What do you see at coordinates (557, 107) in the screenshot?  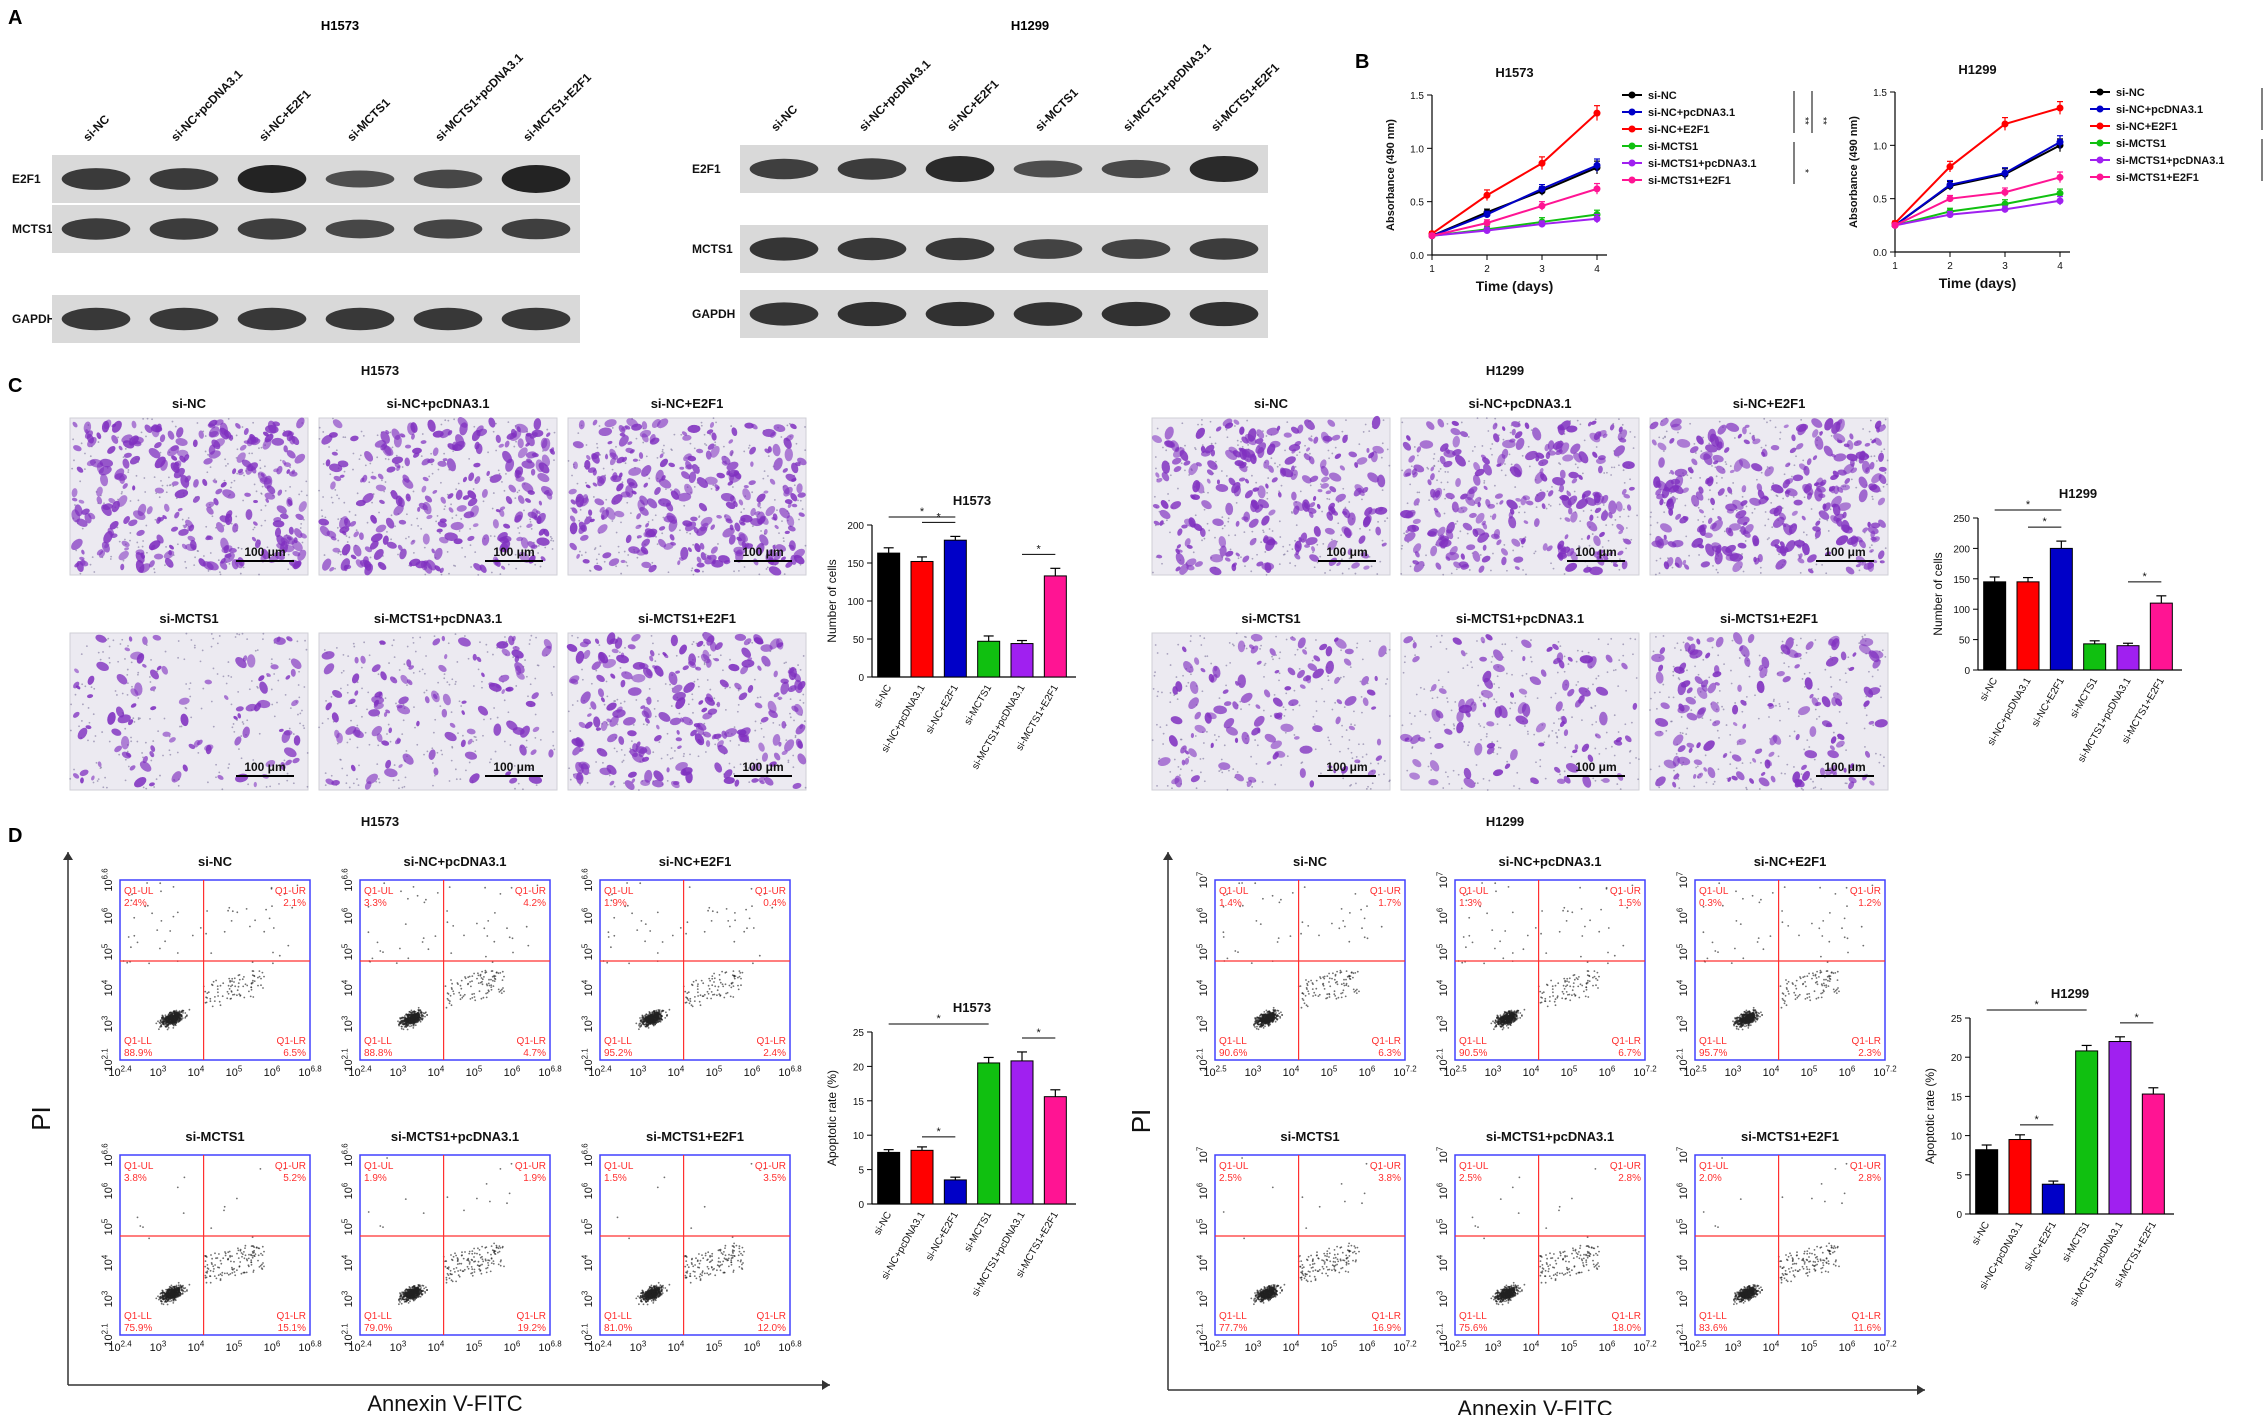 I see `lane-label: si-MCTS1+E2F1` at bounding box center [557, 107].